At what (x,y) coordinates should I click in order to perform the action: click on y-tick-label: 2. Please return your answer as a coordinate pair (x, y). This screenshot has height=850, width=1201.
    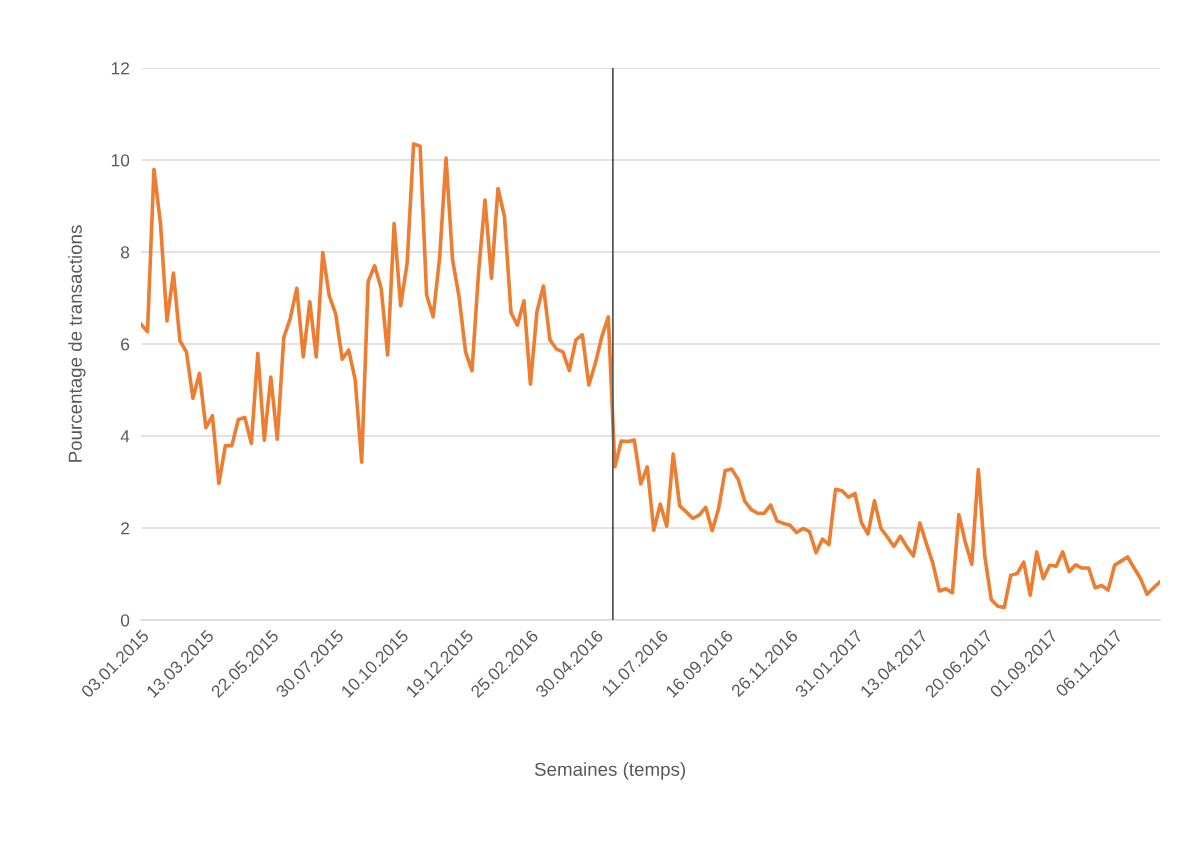
    Looking at the image, I should click on (125, 528).